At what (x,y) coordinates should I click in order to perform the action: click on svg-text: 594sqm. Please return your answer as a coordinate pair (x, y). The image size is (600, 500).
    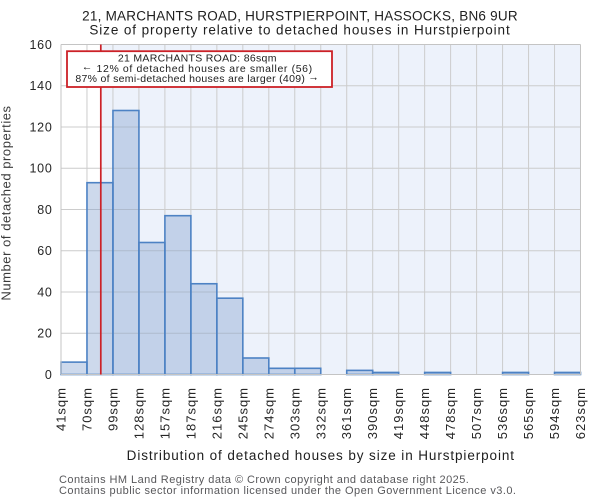
    Looking at the image, I should click on (554, 413).